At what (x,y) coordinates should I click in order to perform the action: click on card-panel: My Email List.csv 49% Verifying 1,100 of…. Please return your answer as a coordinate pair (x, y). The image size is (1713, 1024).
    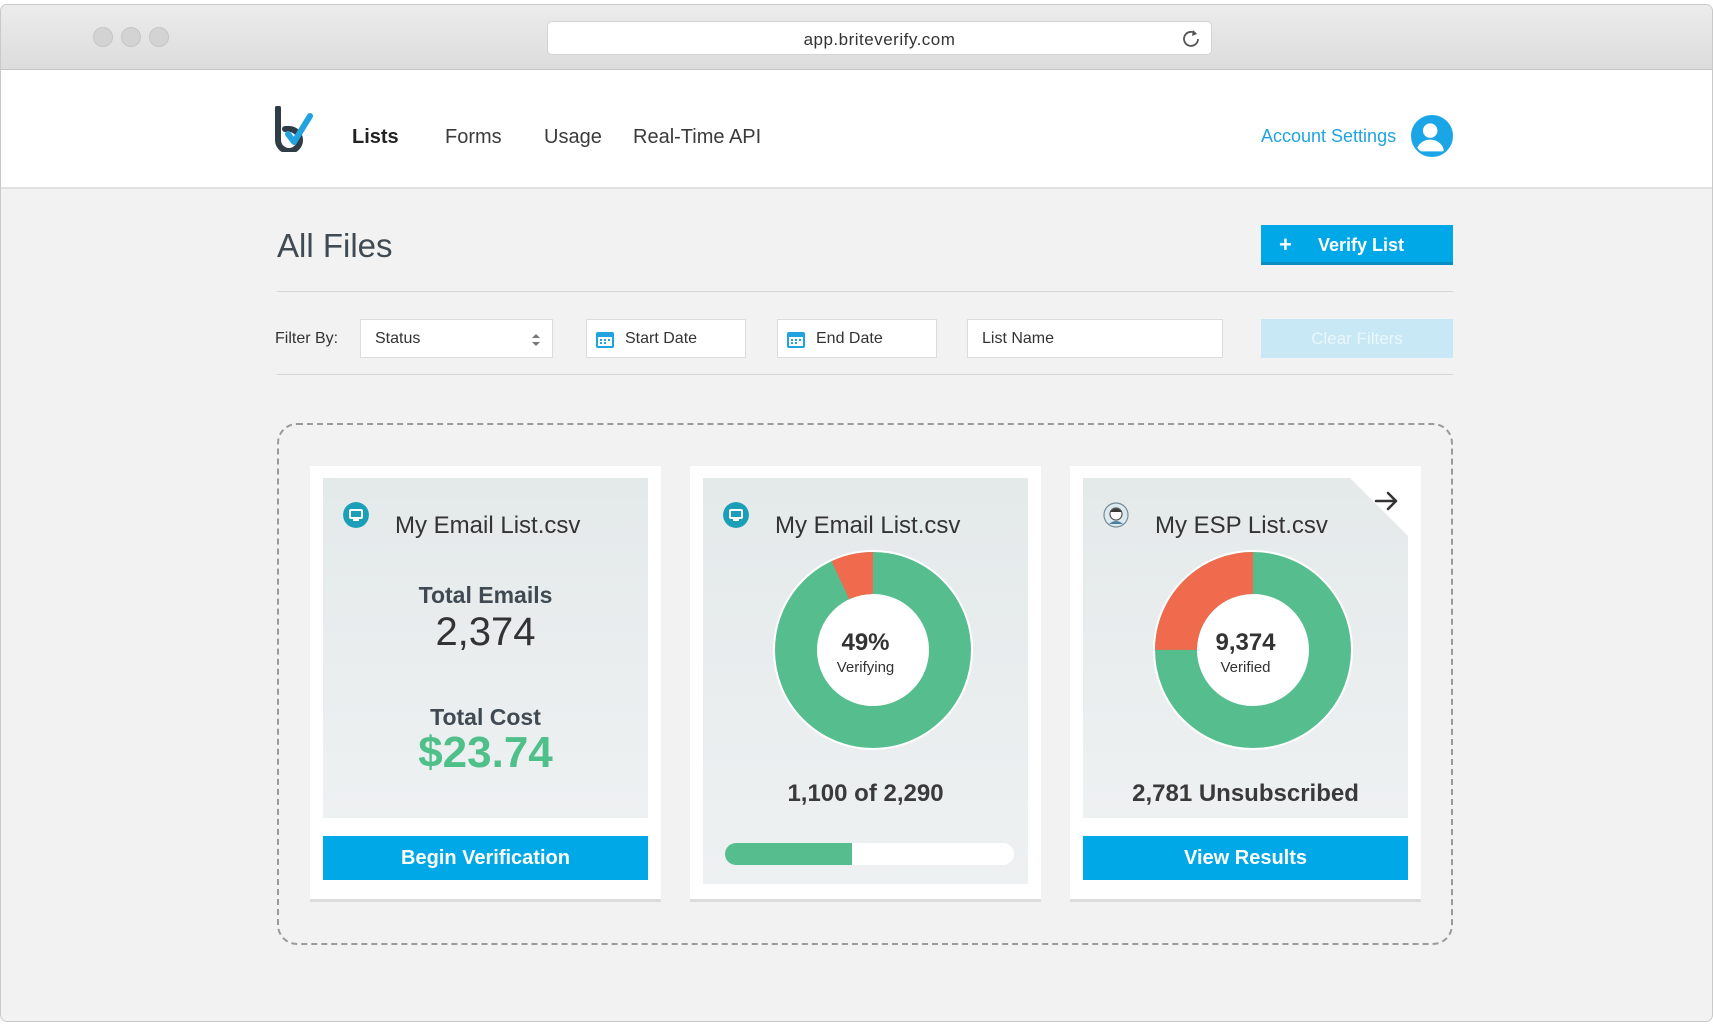
    Looking at the image, I should click on (865, 681).